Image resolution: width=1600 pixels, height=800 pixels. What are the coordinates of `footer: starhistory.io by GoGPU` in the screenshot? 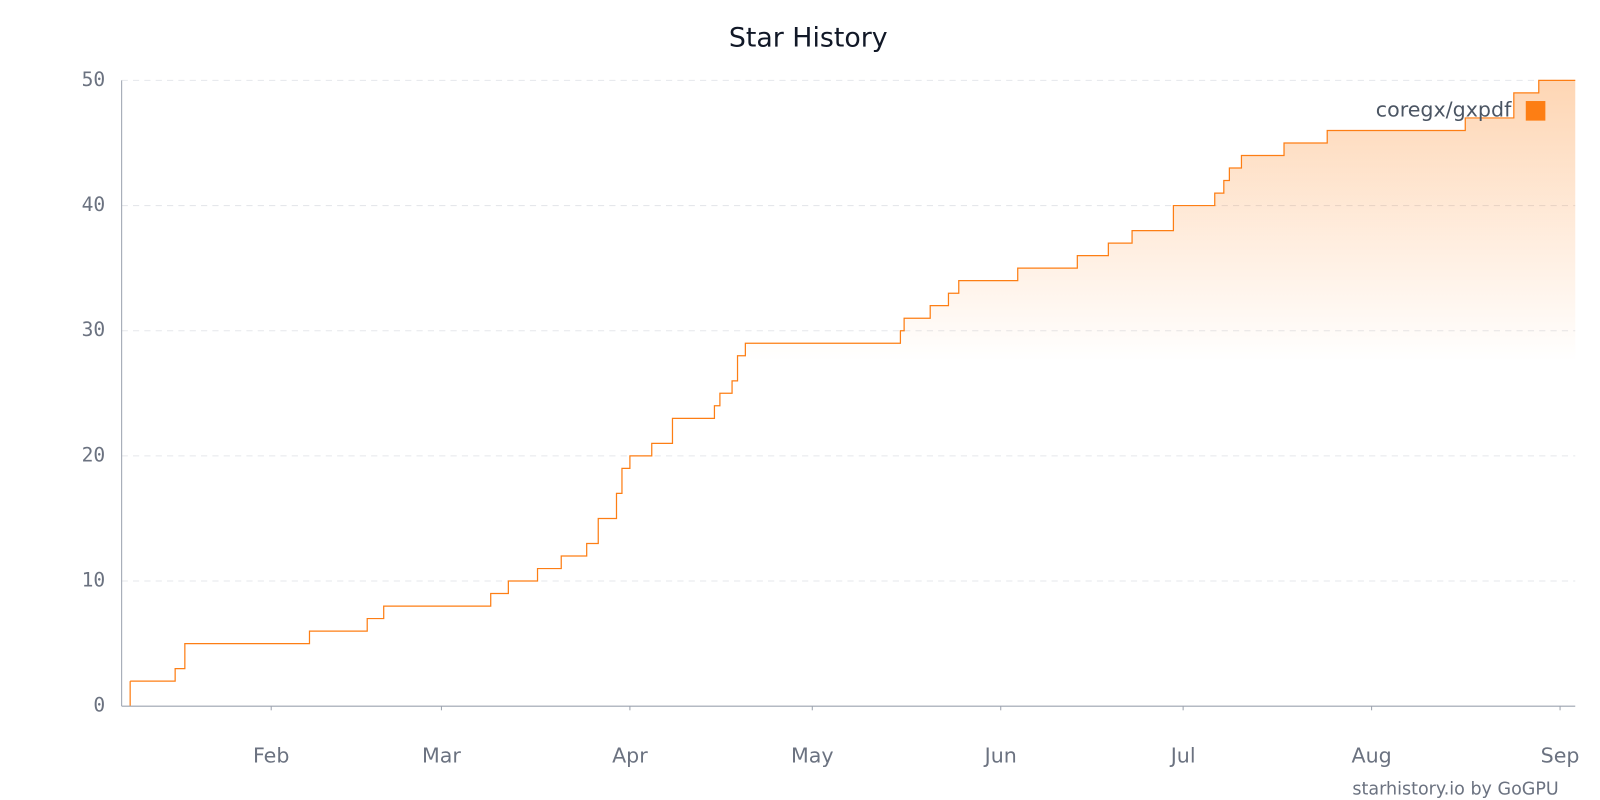 It's located at (1455, 790).